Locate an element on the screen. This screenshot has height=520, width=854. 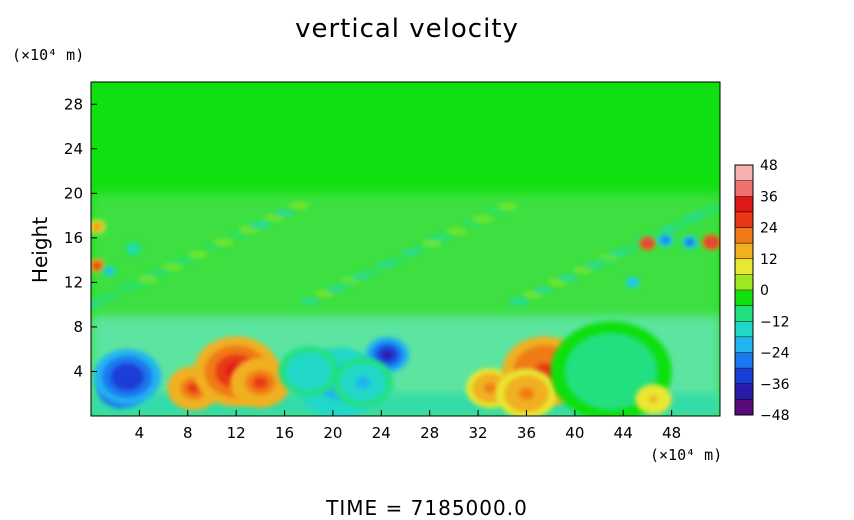
y-axis: 4 8 12 16 20 24 28 is located at coordinates (80, 237).